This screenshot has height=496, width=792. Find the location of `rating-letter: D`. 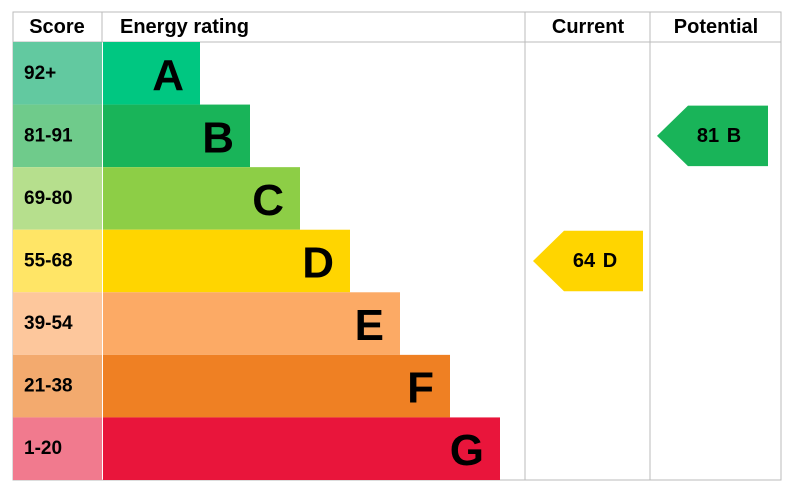

rating-letter: D is located at coordinates (318, 263).